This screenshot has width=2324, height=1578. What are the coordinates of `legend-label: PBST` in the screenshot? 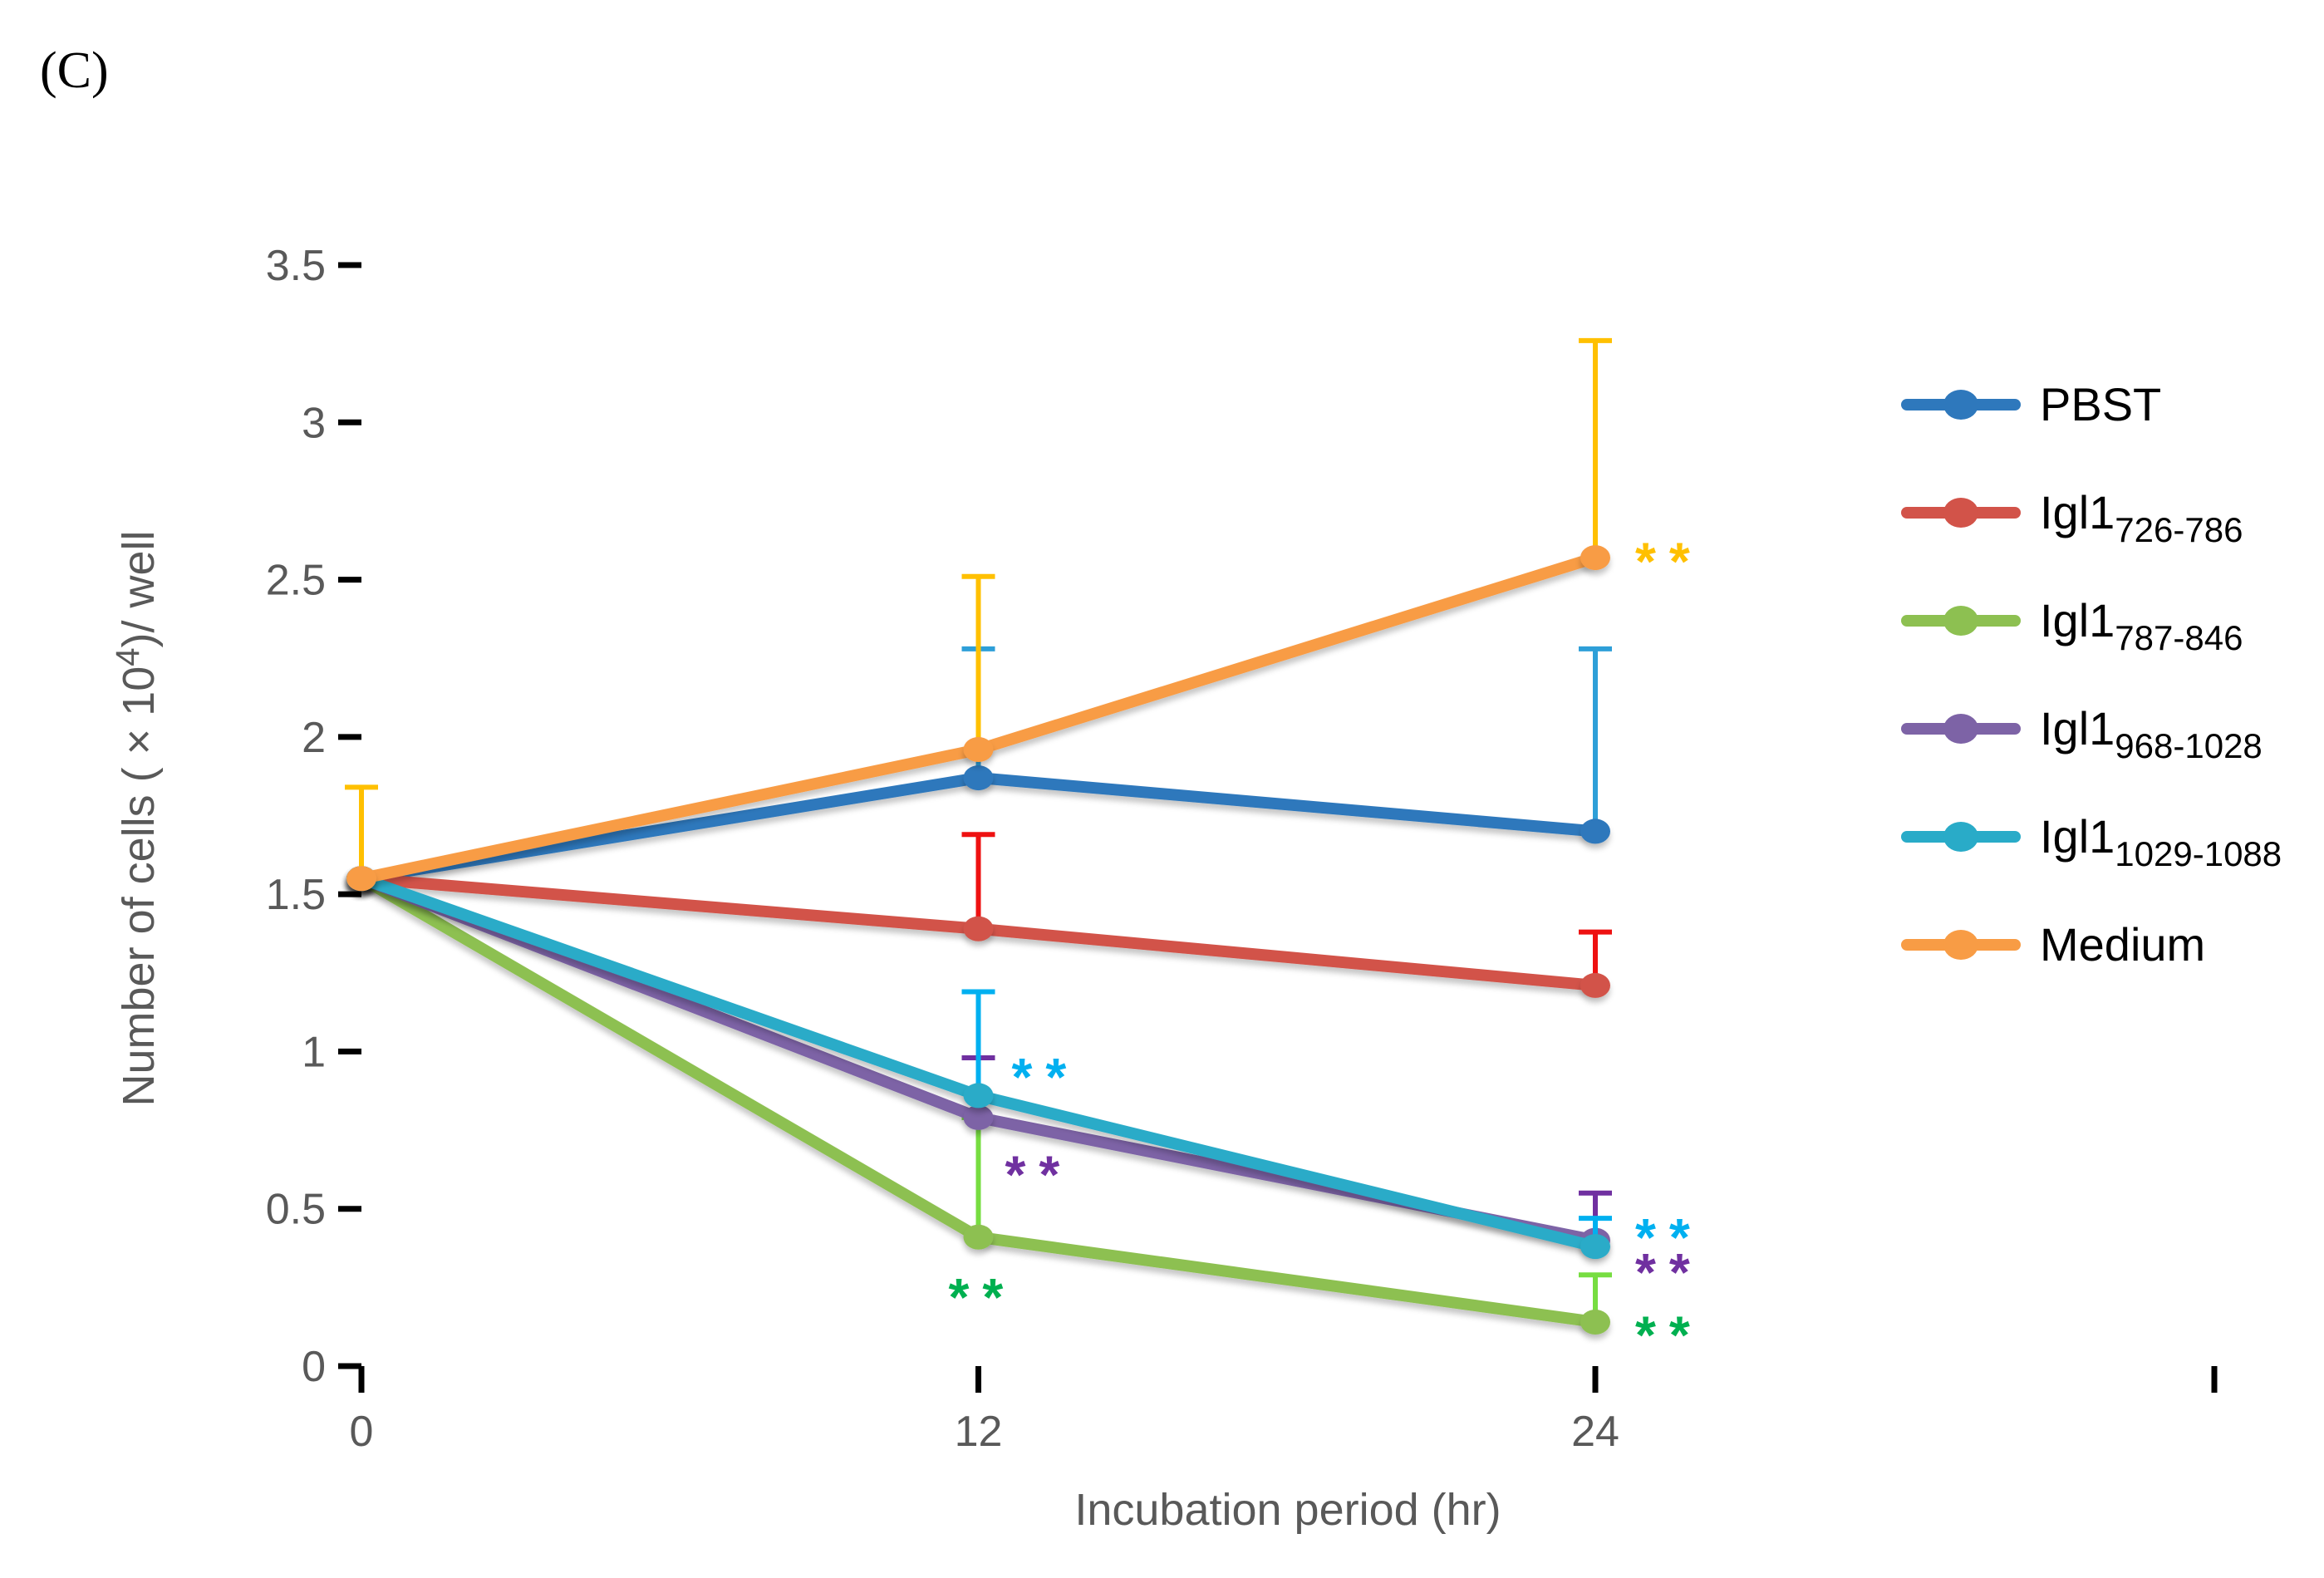 It's located at (2100, 404).